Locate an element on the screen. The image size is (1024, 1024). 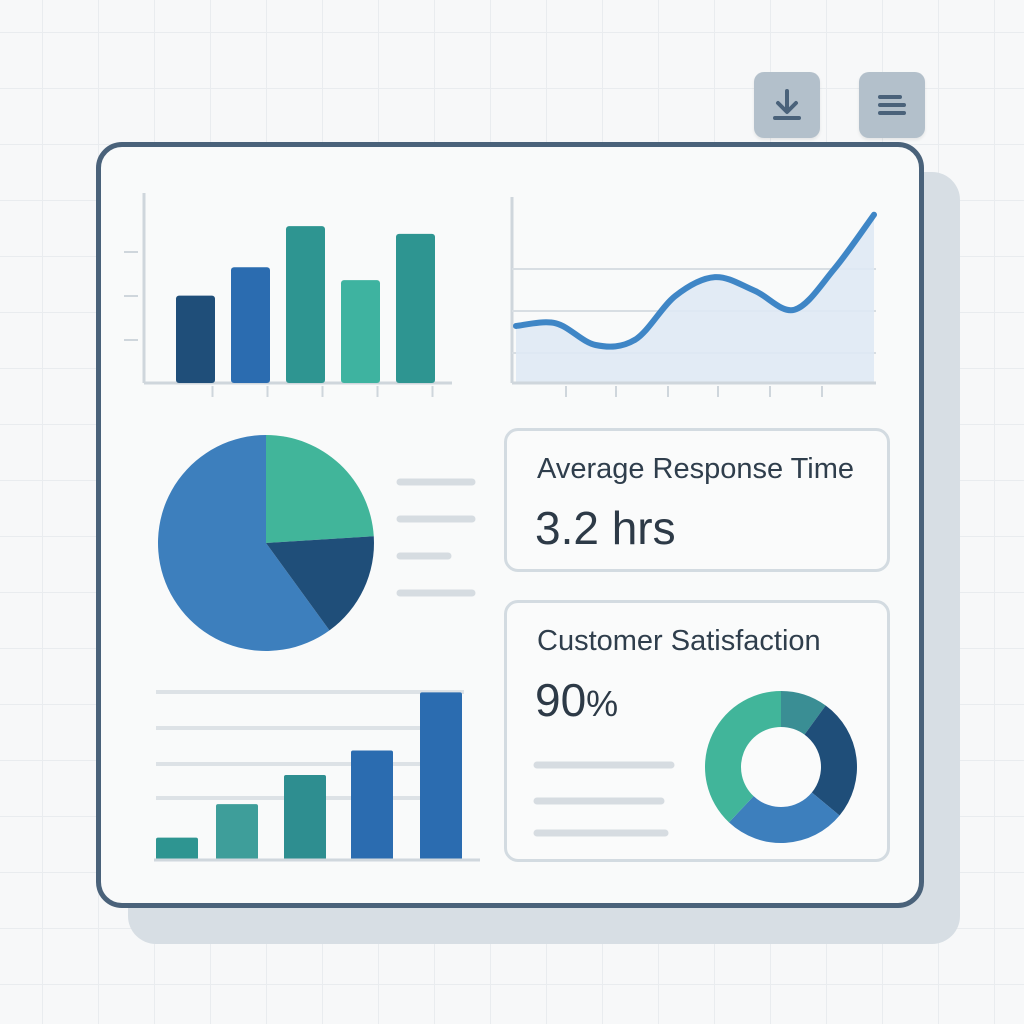
satisfaction-text-lines is located at coordinates (604, 799).